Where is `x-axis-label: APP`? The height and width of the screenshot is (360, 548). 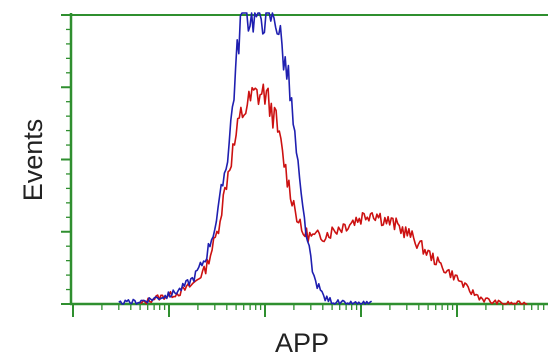 x-axis-label: APP is located at coordinates (302, 343).